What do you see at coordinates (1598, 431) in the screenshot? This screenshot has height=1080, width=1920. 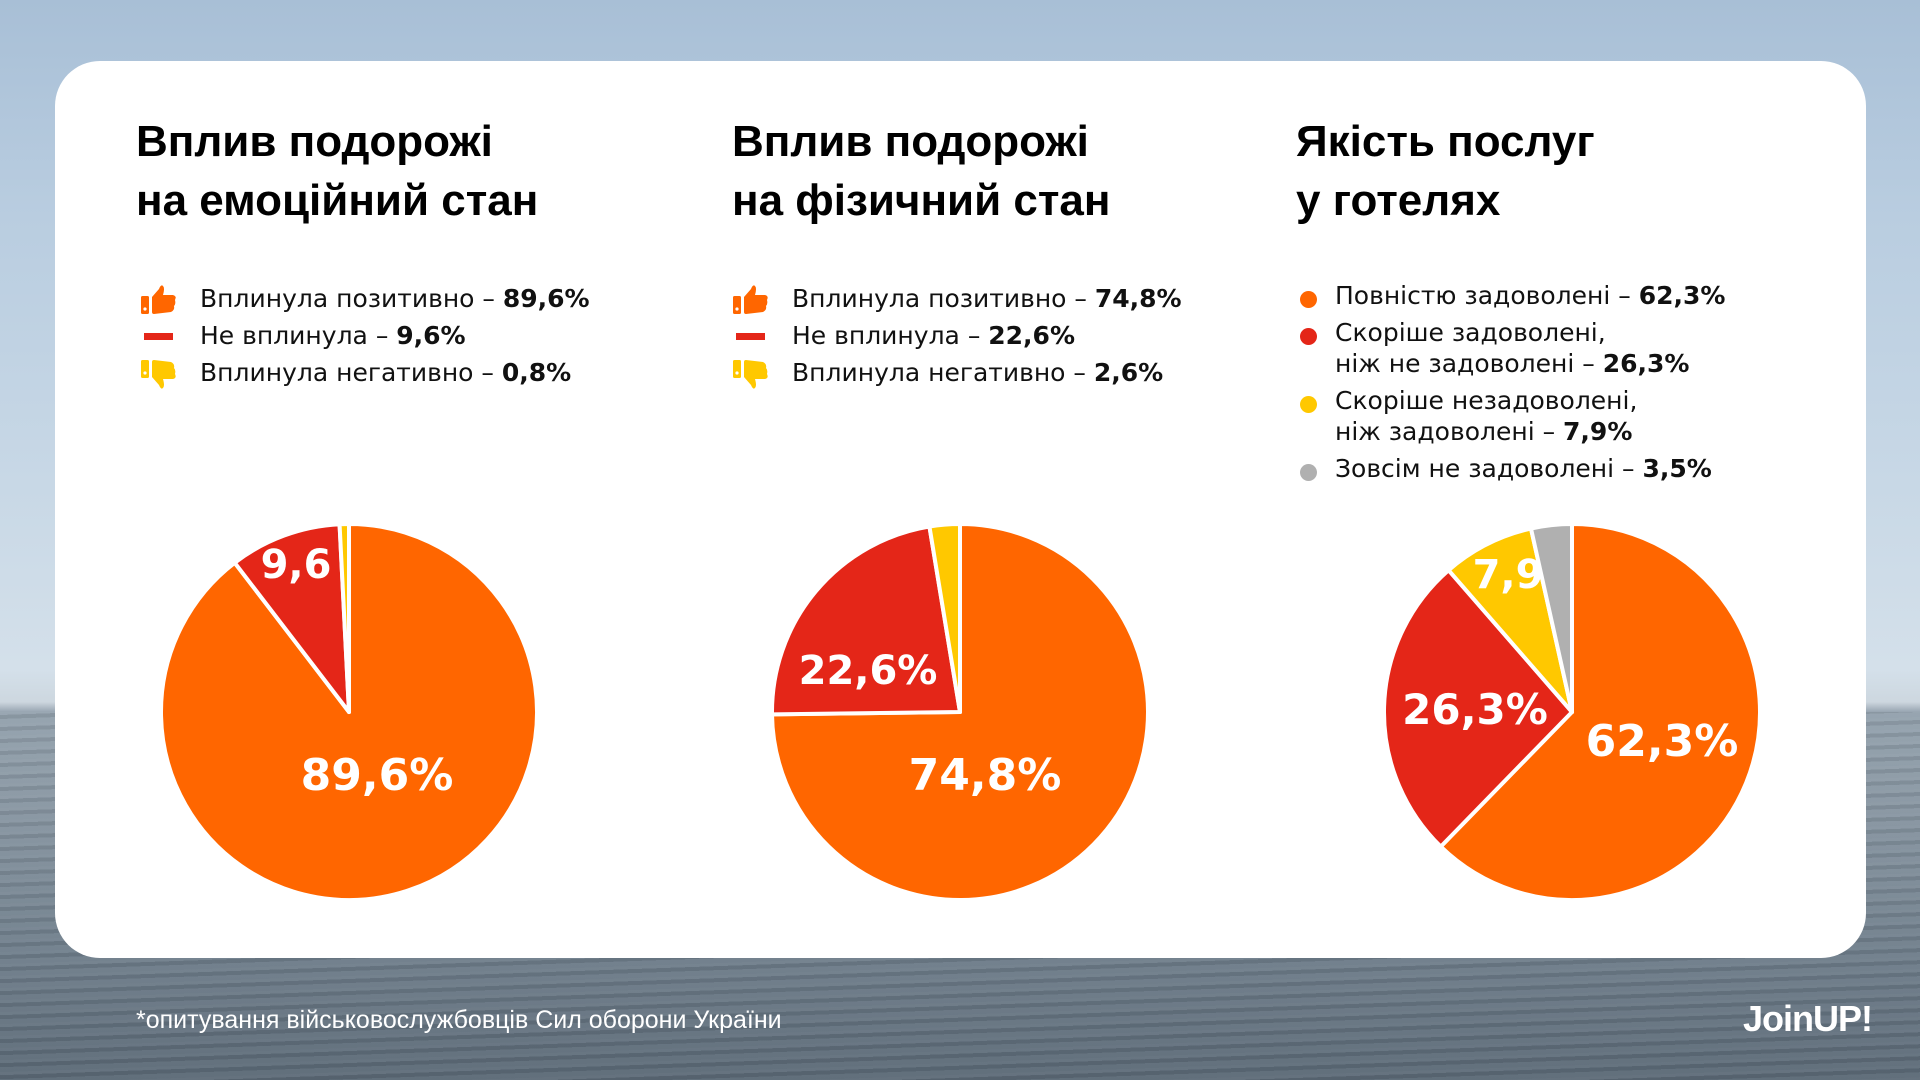 I see `legend-value: 7,9%` at bounding box center [1598, 431].